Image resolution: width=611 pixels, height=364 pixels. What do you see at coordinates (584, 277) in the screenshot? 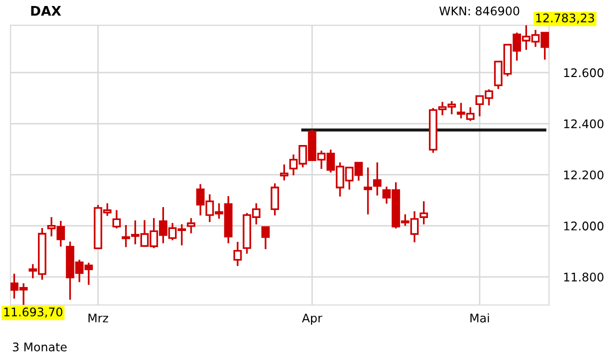
I see `y-tick-label: 11.800` at bounding box center [584, 277].